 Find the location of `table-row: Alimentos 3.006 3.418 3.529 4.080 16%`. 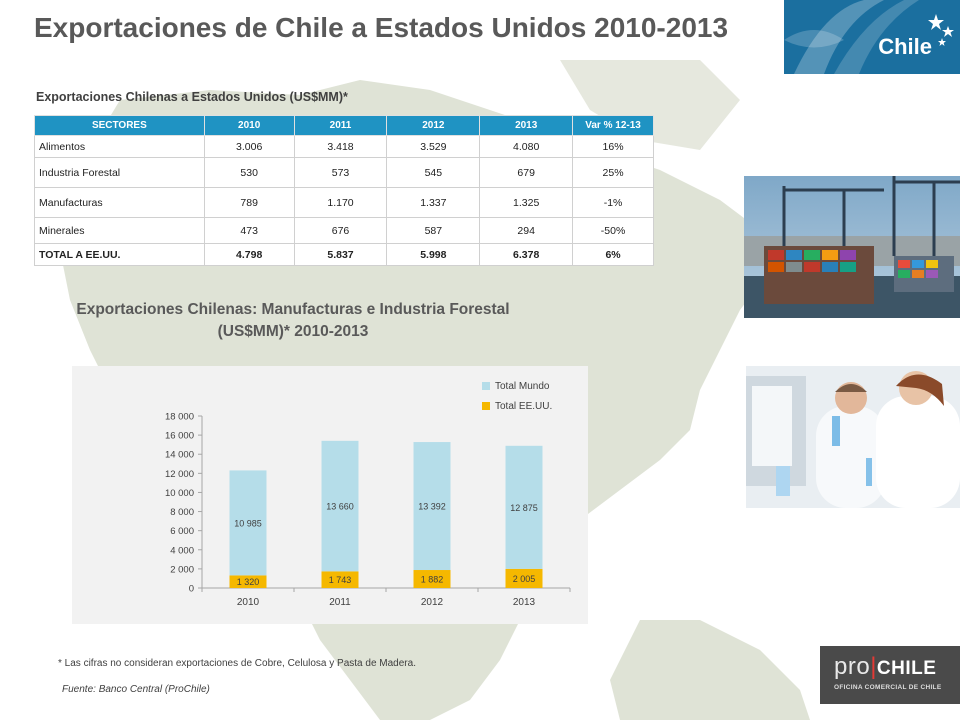

table-row: Alimentos 3.006 3.418 3.529 4.080 16% is located at coordinates (344, 146).